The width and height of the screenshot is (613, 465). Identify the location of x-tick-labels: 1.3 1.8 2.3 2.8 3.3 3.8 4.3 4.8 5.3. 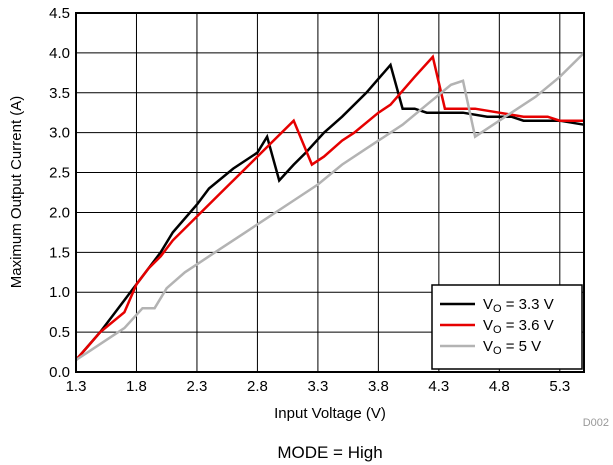
(318, 386).